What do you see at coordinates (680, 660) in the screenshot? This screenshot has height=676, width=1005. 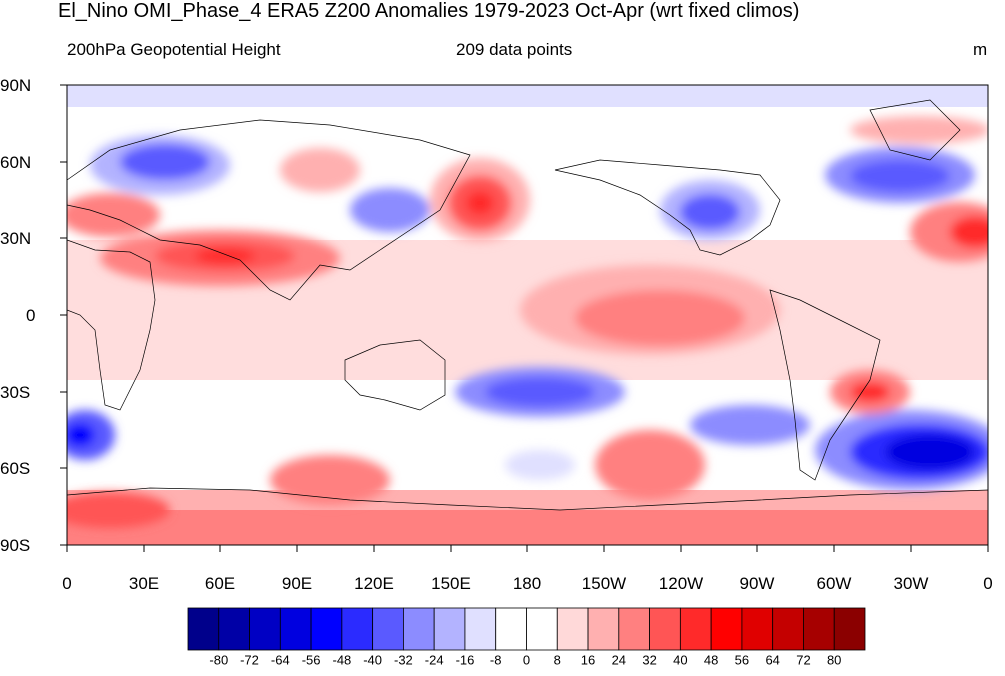 I see `colorbar-level-label: 40` at bounding box center [680, 660].